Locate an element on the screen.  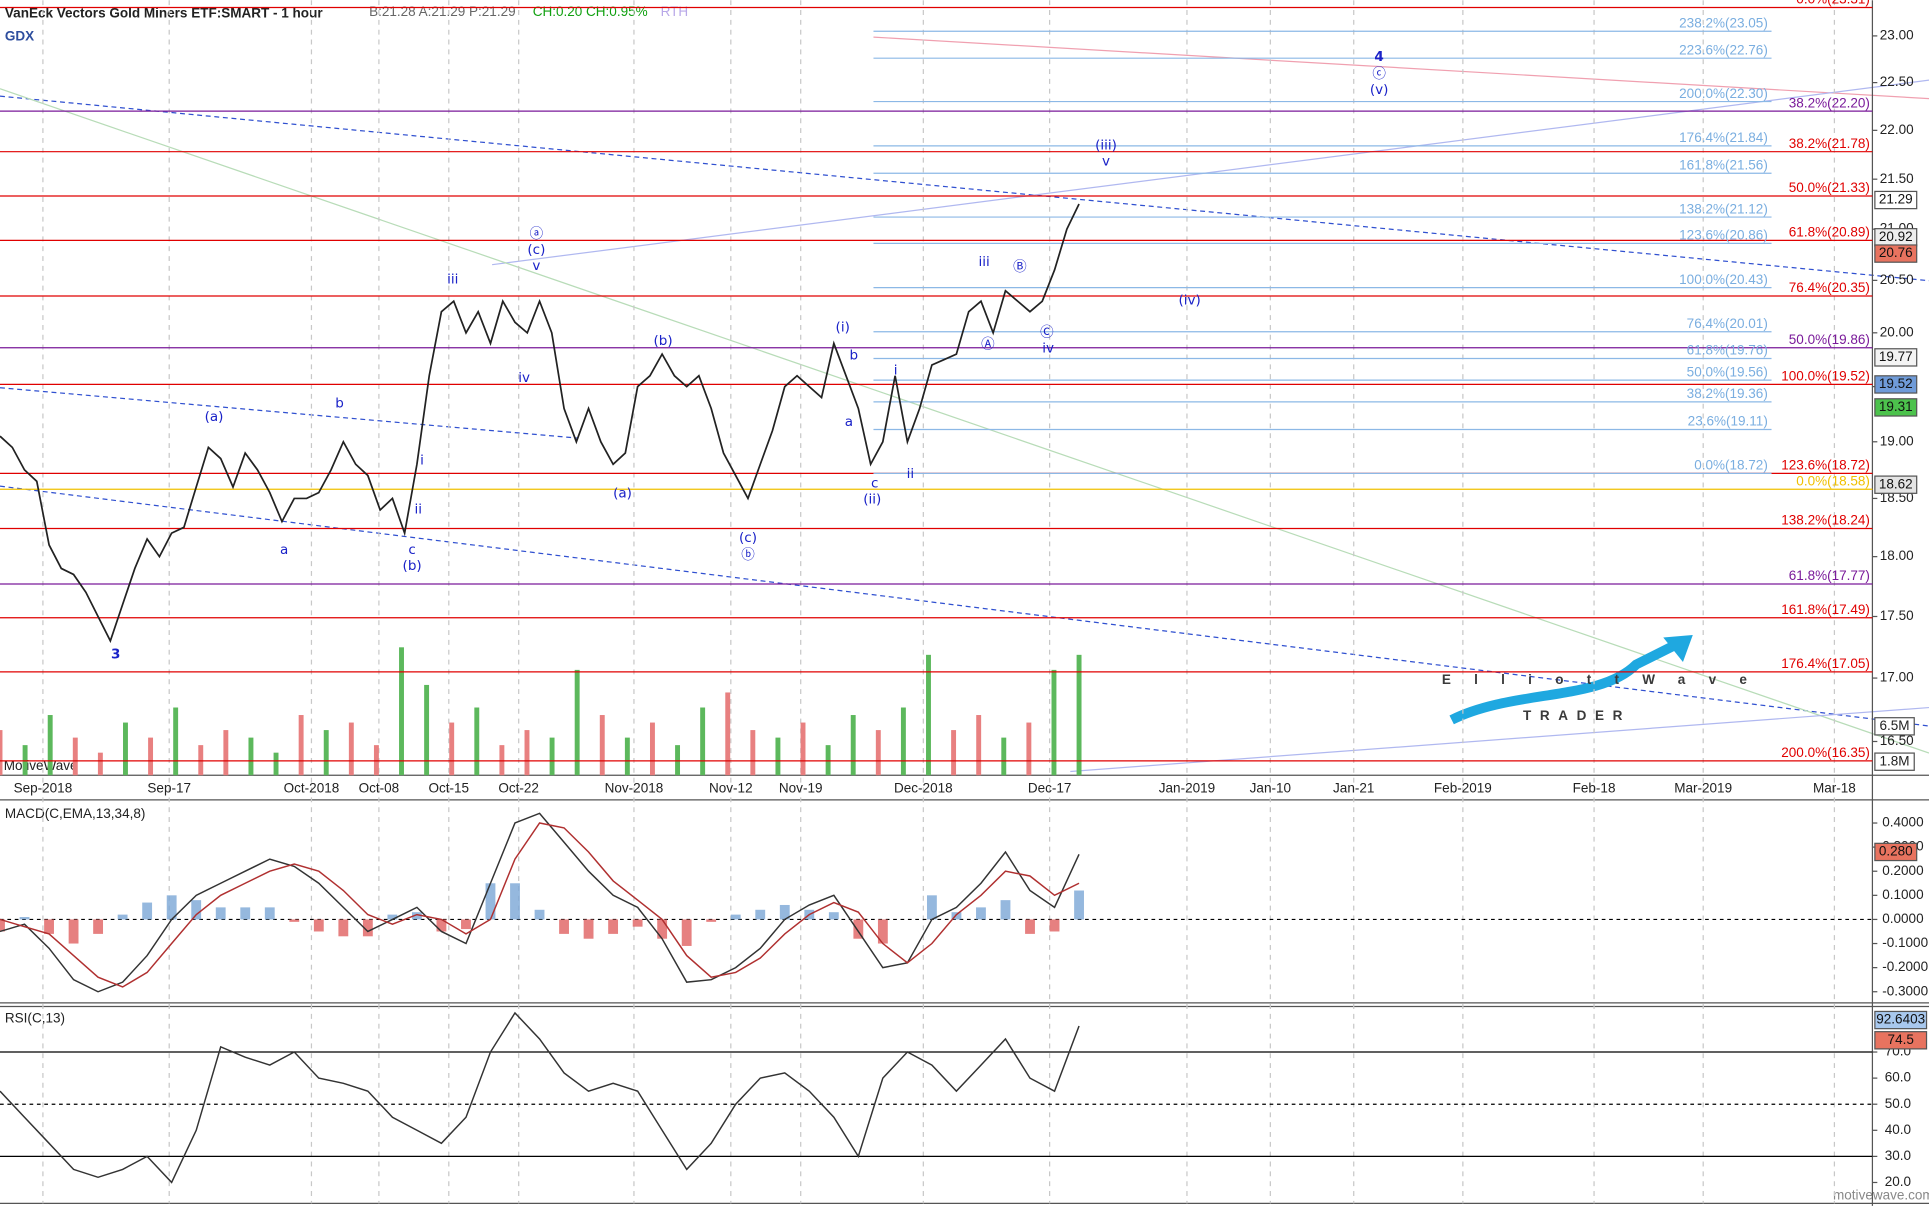
fib-label: 61.8%(19.76) is located at coordinates (1727, 350).